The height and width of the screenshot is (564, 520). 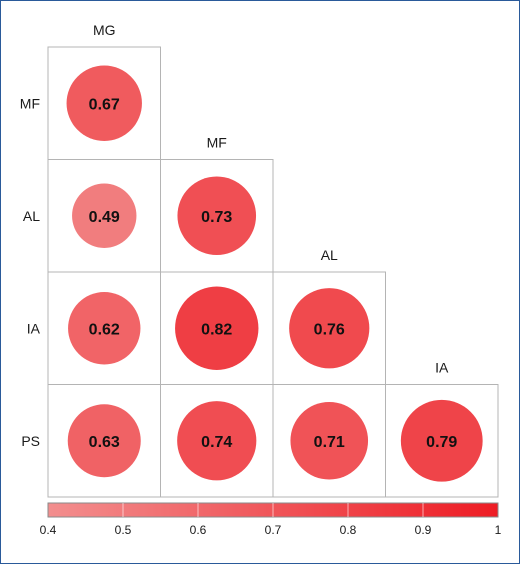 What do you see at coordinates (30, 441) in the screenshot?
I see `row-label-ps: PS` at bounding box center [30, 441].